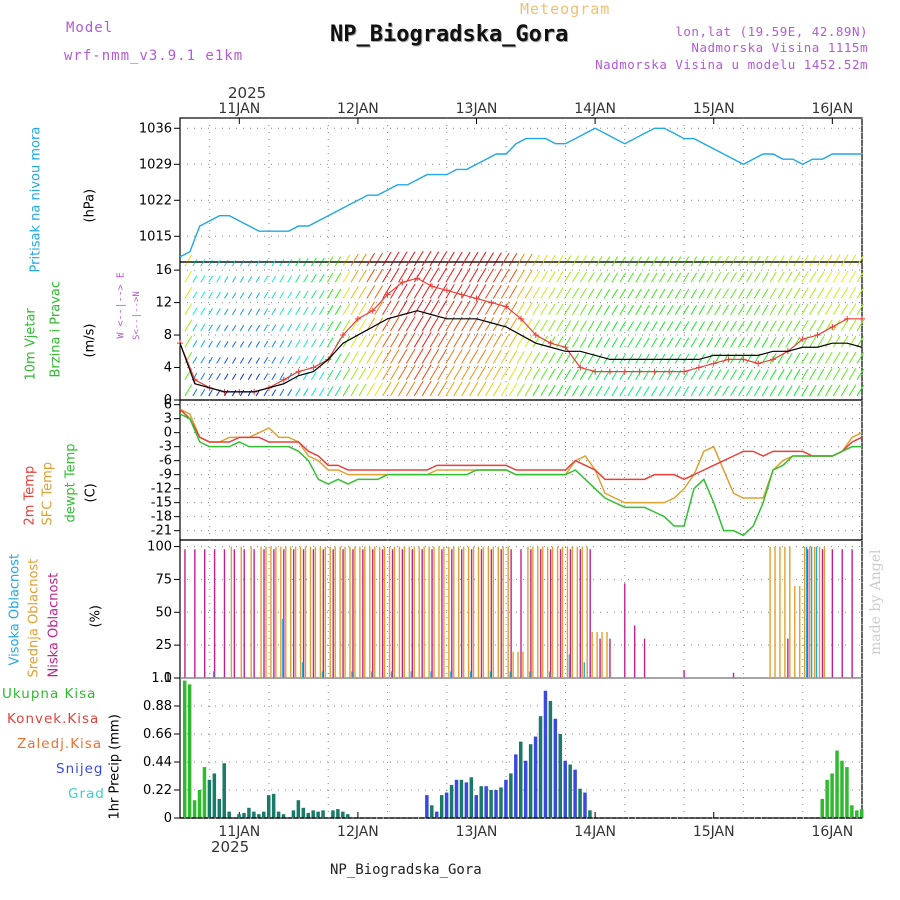 The image size is (900, 900). Describe the element at coordinates (168, 818) in the screenshot. I see `y-tick-label: 0` at that location.